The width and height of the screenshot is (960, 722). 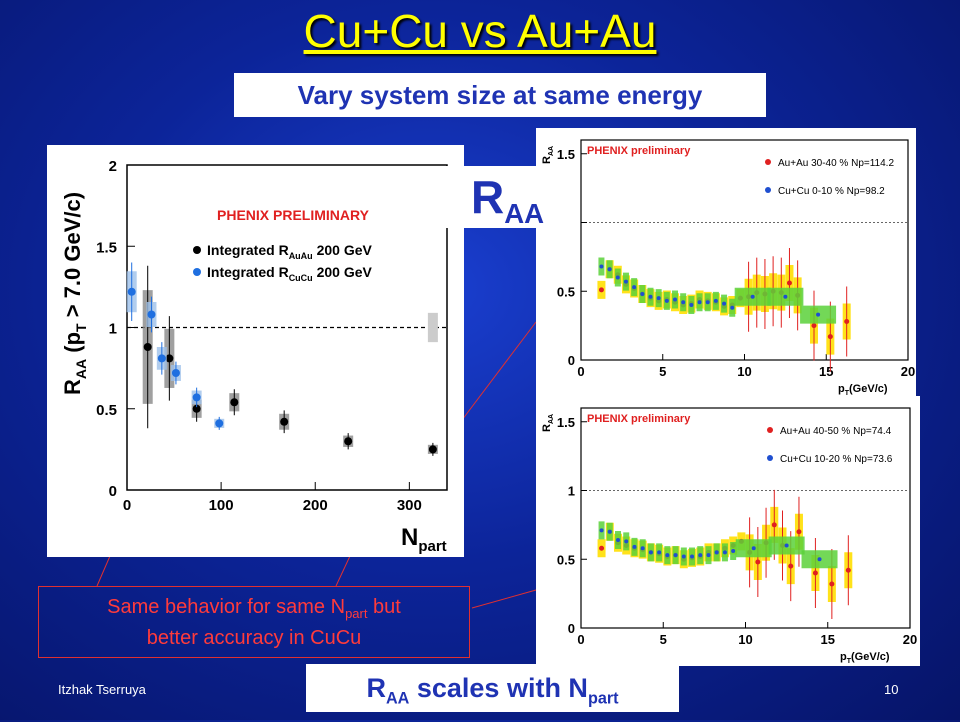 What do you see at coordinates (891, 689) in the screenshot?
I see `page-number: 10` at bounding box center [891, 689].